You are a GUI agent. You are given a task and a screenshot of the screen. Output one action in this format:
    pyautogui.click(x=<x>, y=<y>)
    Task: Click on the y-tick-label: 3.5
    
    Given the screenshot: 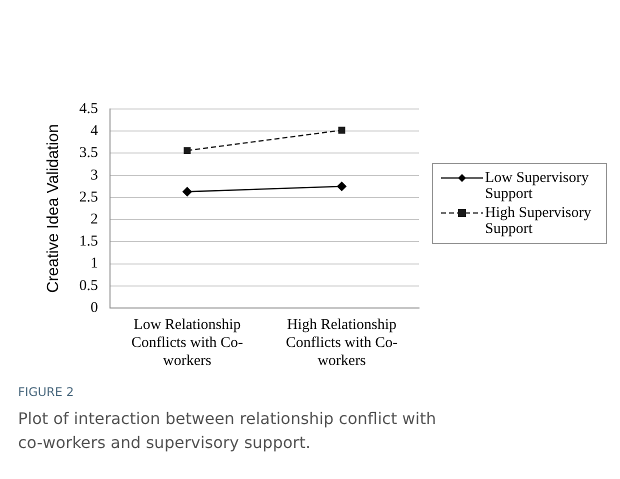 What is the action you would take?
    pyautogui.click(x=88, y=153)
    